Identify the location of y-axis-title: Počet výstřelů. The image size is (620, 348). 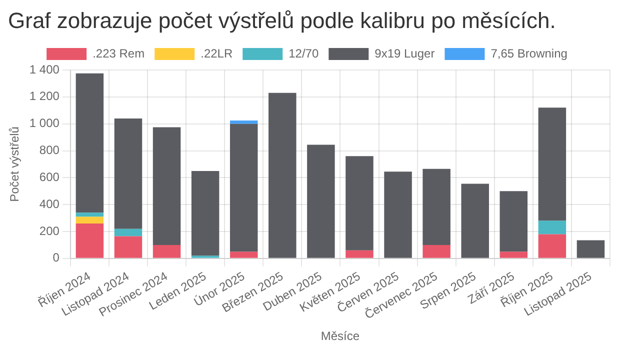
(15, 164).